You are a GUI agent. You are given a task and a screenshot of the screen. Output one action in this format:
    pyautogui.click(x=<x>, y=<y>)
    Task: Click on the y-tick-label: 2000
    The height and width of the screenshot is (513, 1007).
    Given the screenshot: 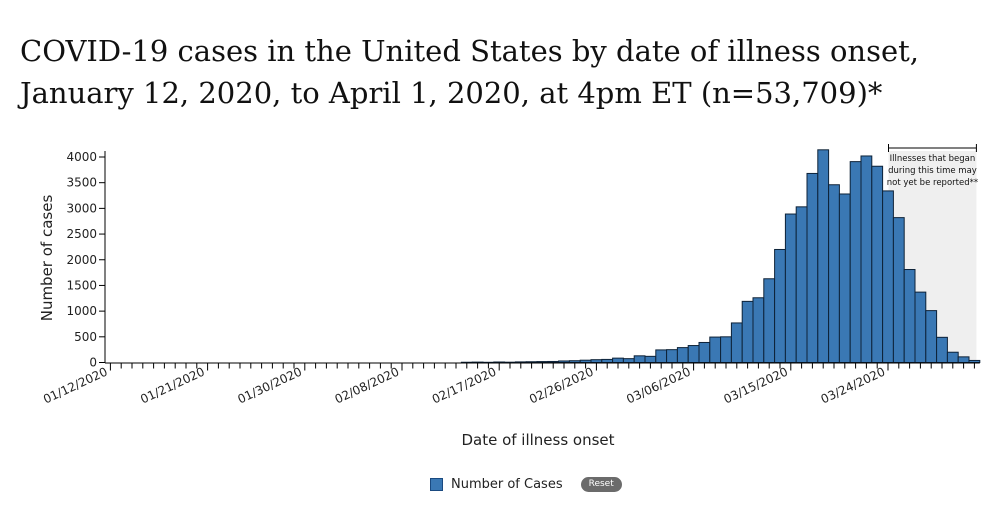 What is the action you would take?
    pyautogui.click(x=81, y=260)
    